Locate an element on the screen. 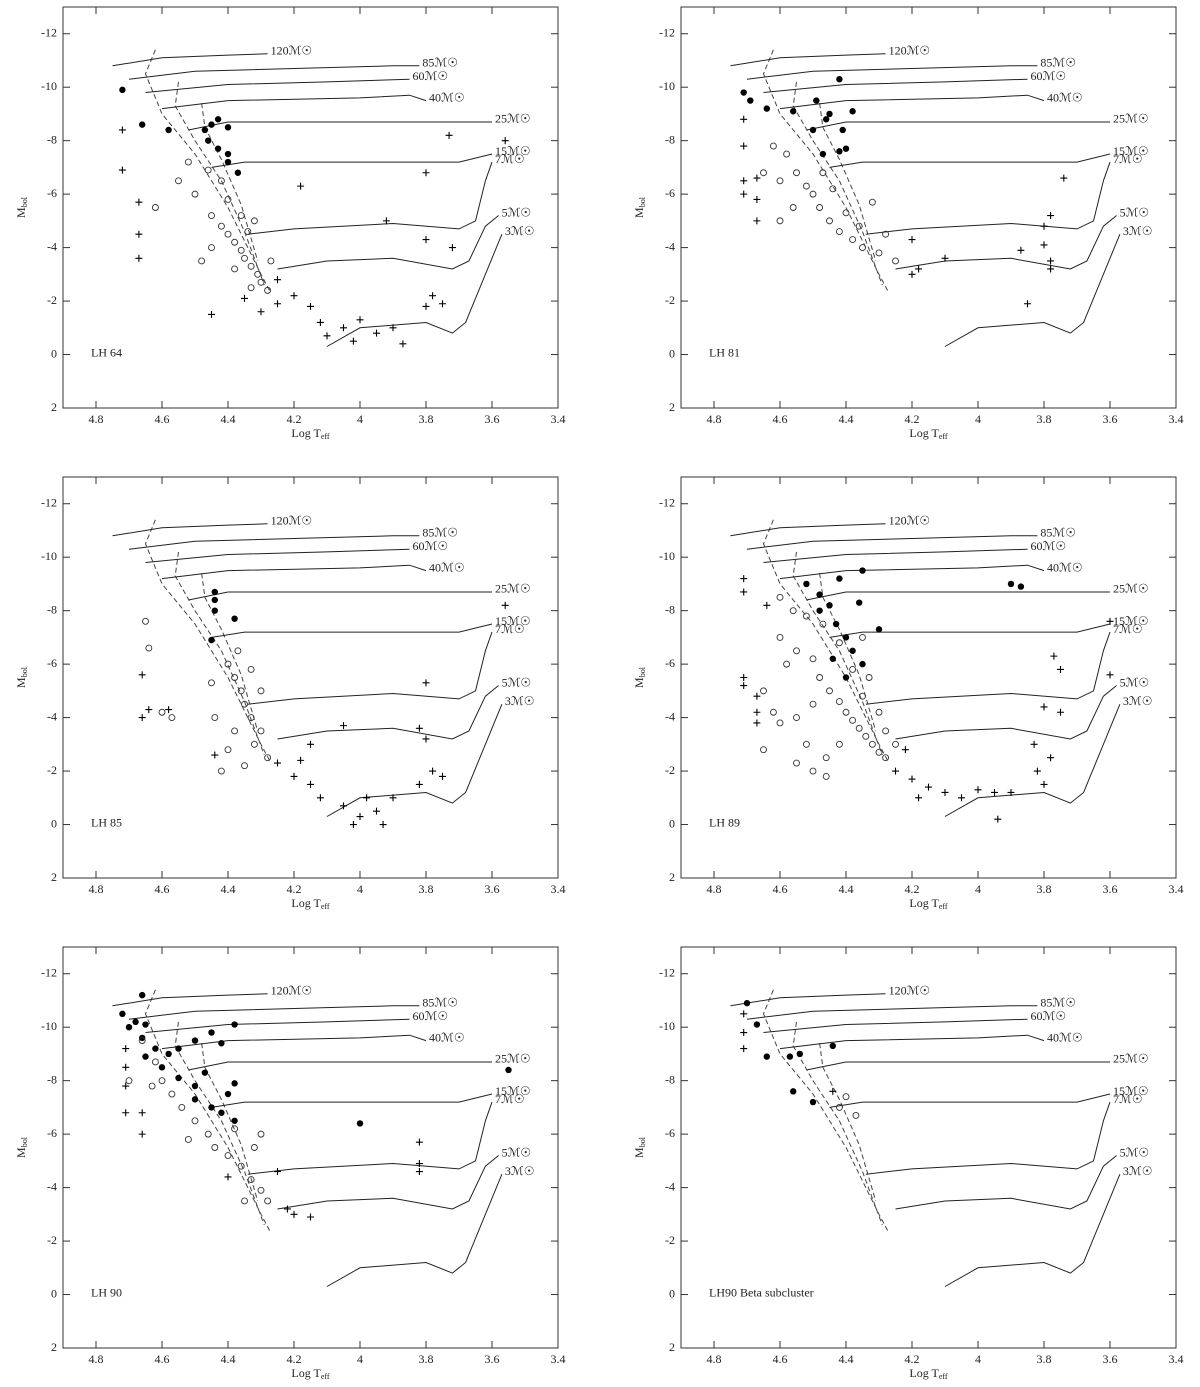  y-tick-label: -8 is located at coordinates (670, 609).